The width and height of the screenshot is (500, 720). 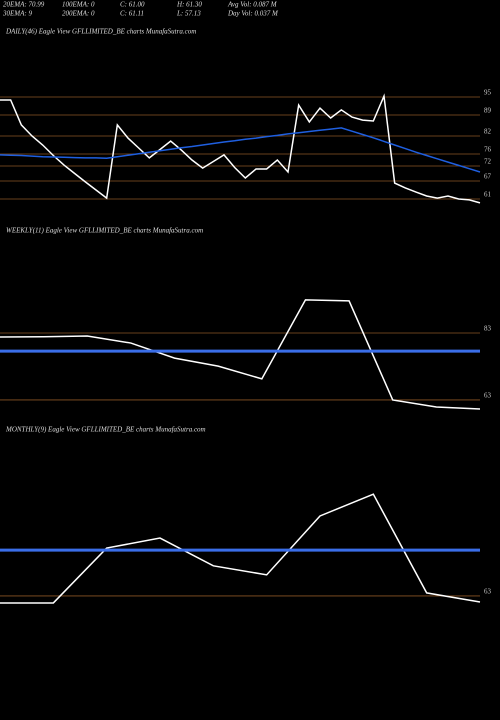 I want to click on y-tick-label: 61, so click(x=488, y=195).